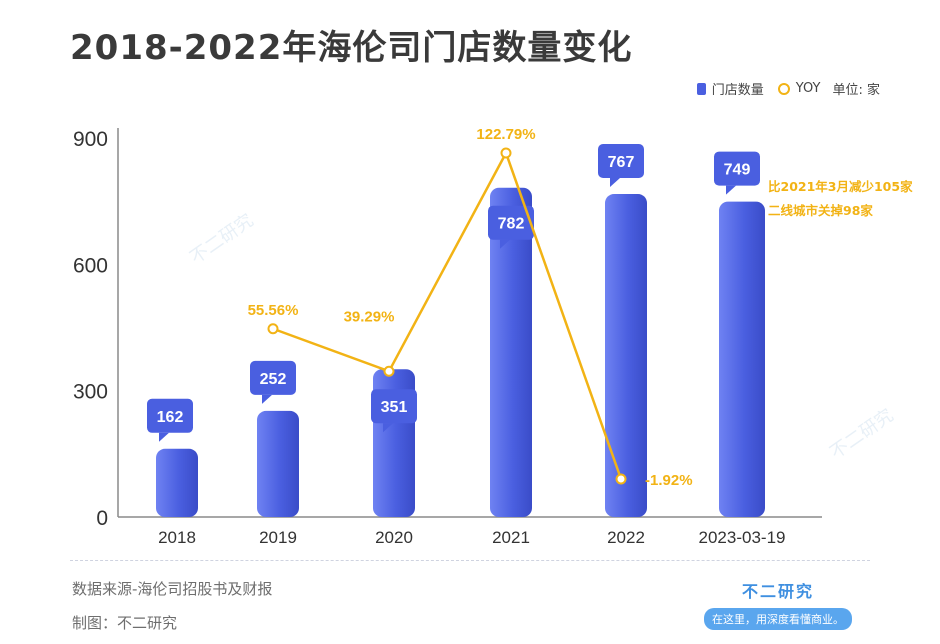  What do you see at coordinates (742, 537) in the screenshot?
I see `x-tick-label: 2023-03-19` at bounding box center [742, 537].